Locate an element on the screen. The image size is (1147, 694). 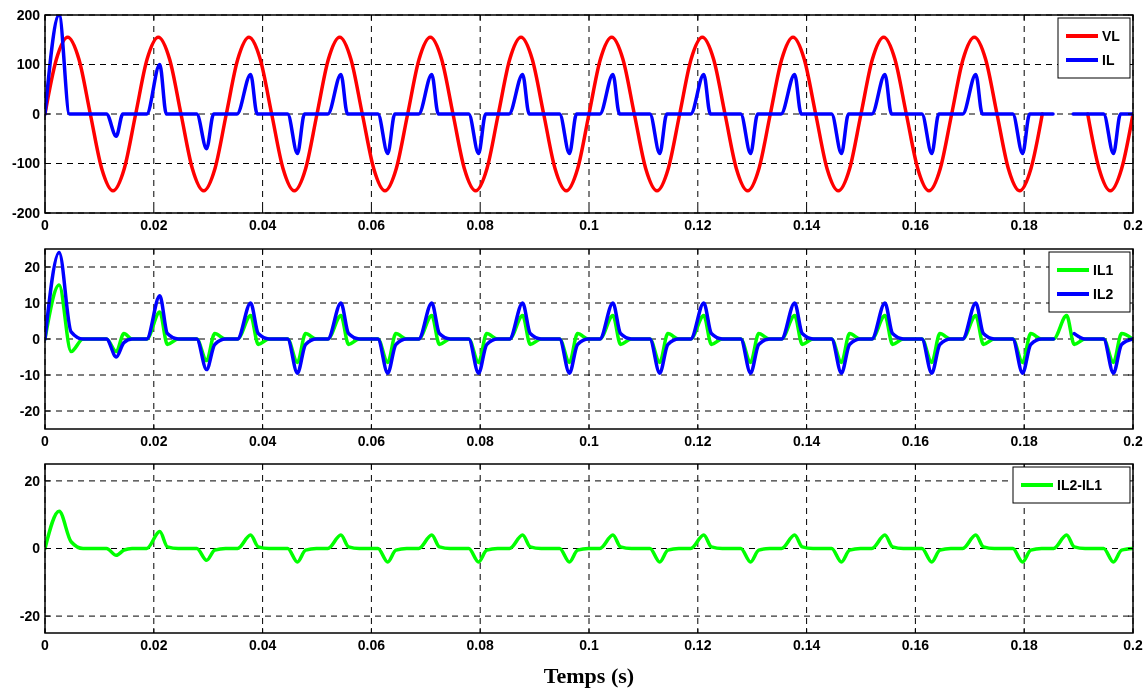
legend-label: IL2-IL1 is located at coordinates (1080, 484).